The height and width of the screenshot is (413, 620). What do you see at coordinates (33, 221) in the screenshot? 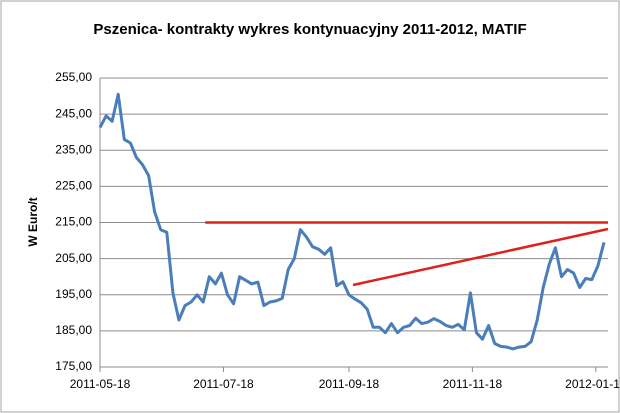
I see `y-axis-label: W Euro/t` at bounding box center [33, 221].